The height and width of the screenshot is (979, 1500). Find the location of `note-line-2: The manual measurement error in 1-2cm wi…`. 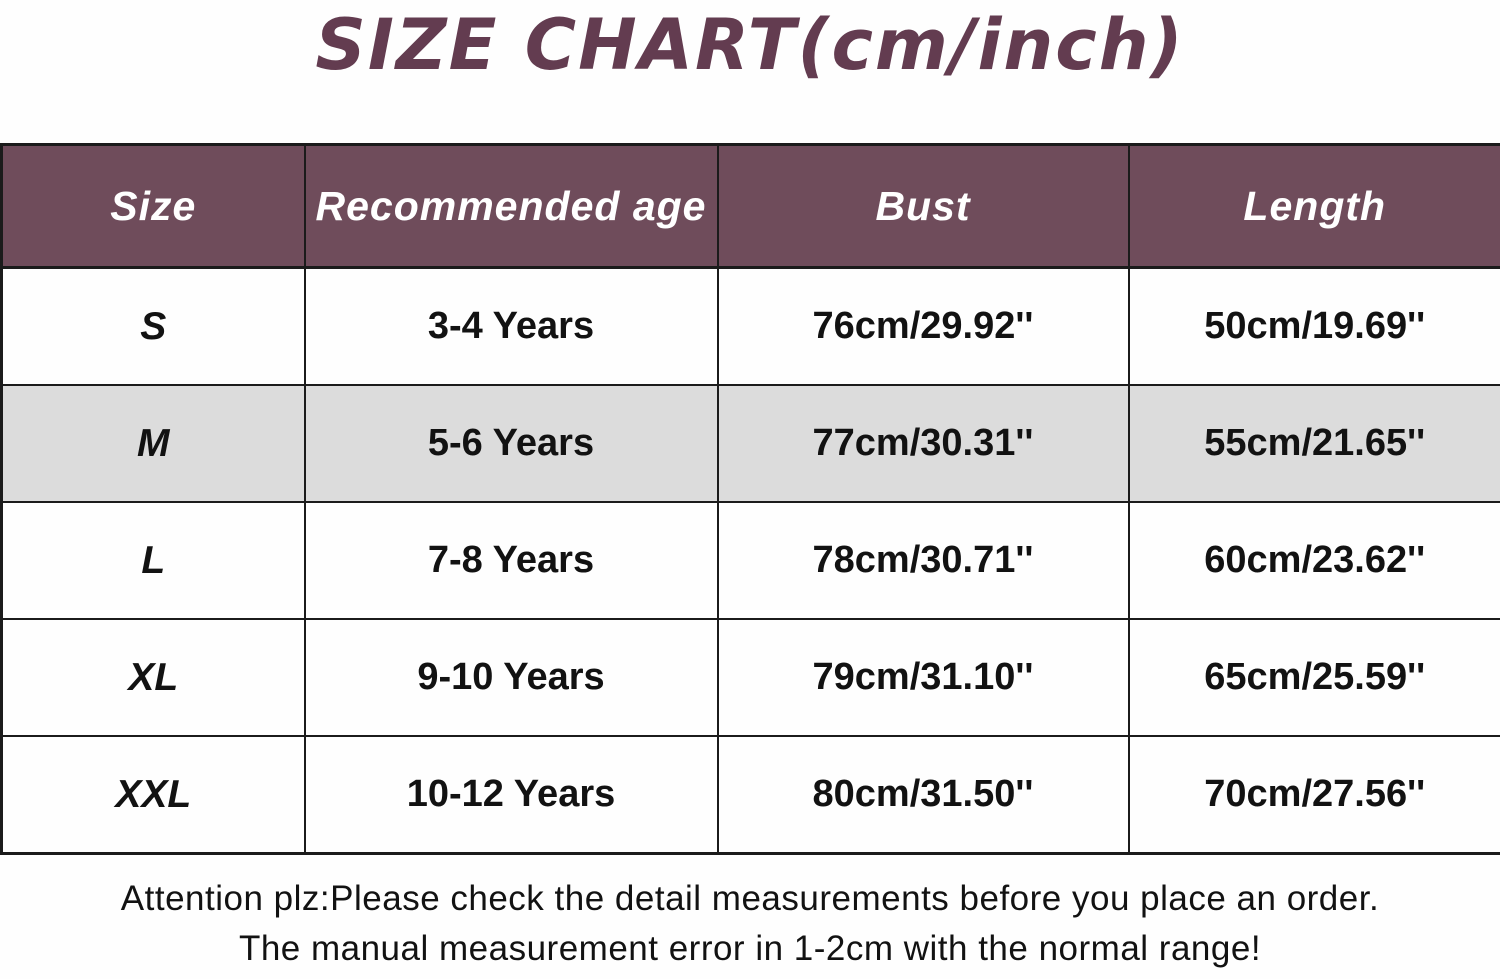

note-line-2: The manual measurement error in 1-2cm wi… is located at coordinates (750, 948).